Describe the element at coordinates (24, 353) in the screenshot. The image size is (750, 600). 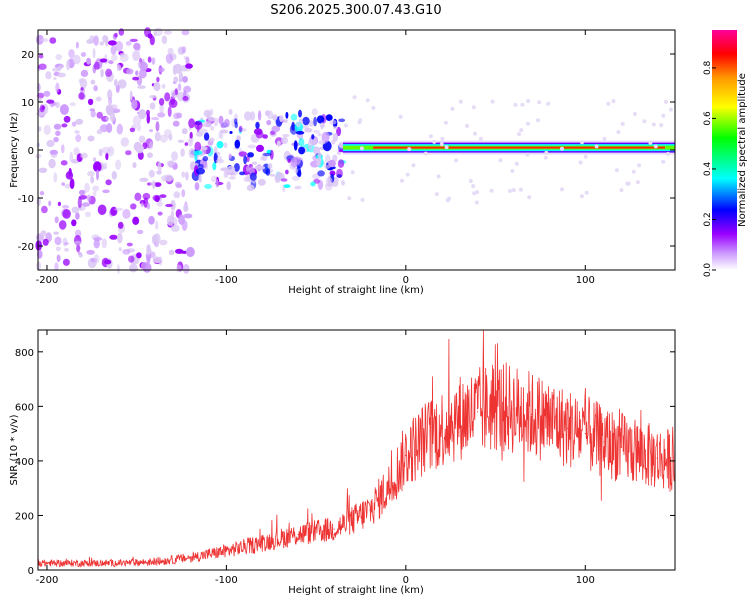
I see `snr-ytick-label: 800` at that location.